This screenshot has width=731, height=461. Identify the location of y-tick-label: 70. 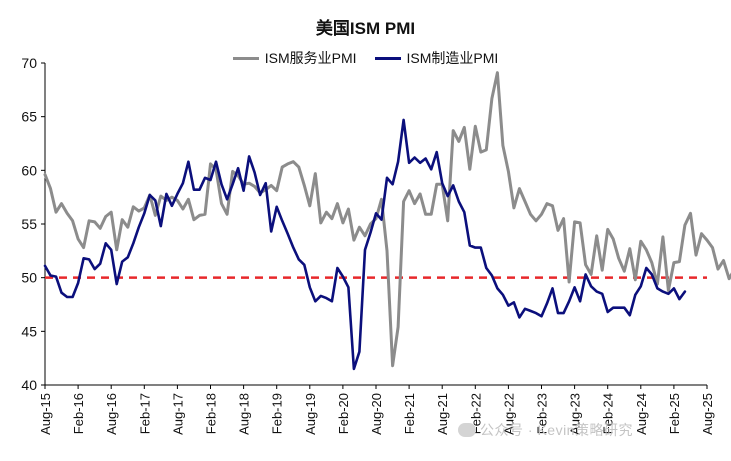
(29, 63).